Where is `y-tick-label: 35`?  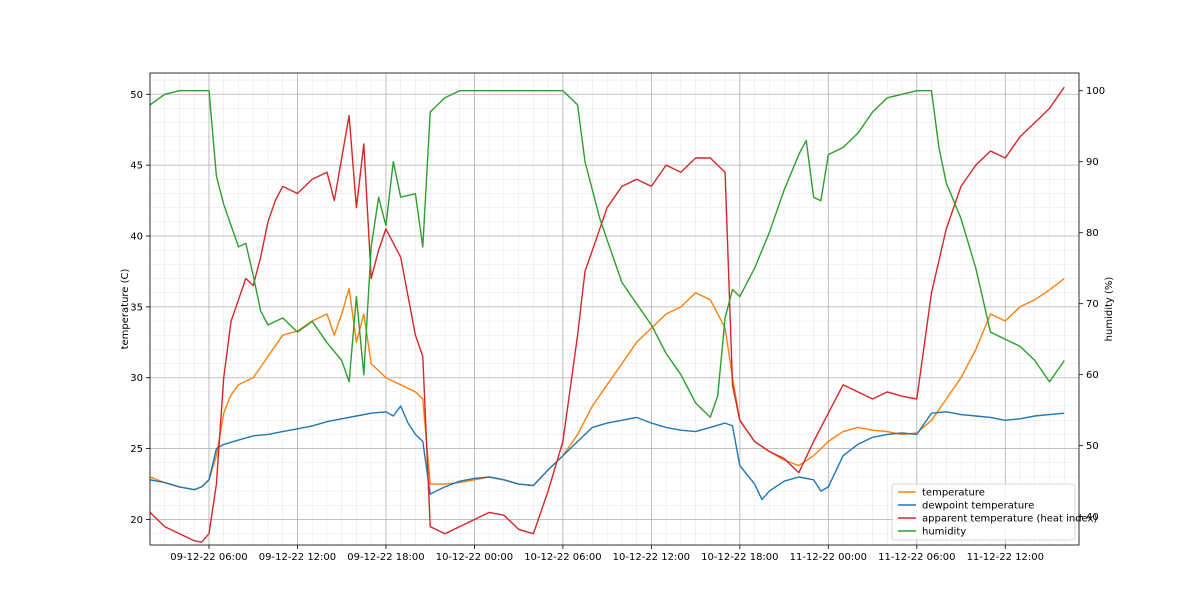
y-tick-label: 35 is located at coordinates (136, 307).